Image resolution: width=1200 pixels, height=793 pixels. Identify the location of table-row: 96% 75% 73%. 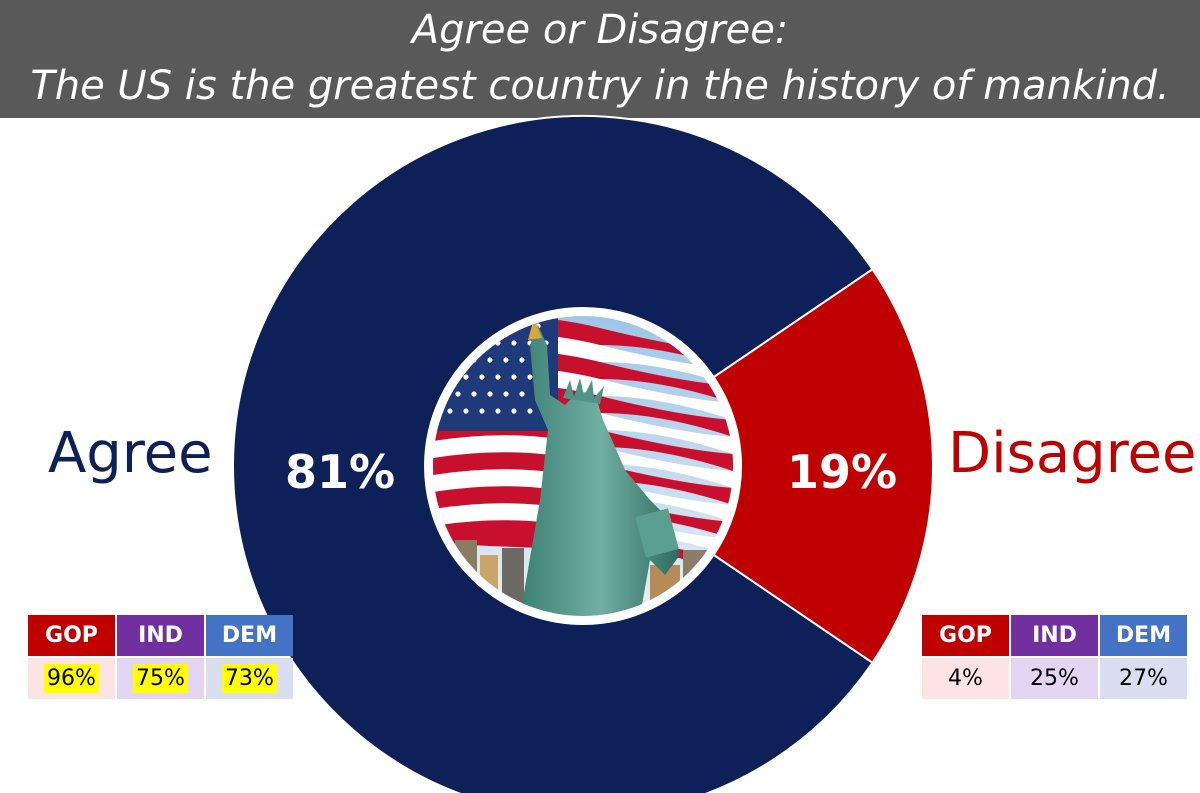
(160, 678).